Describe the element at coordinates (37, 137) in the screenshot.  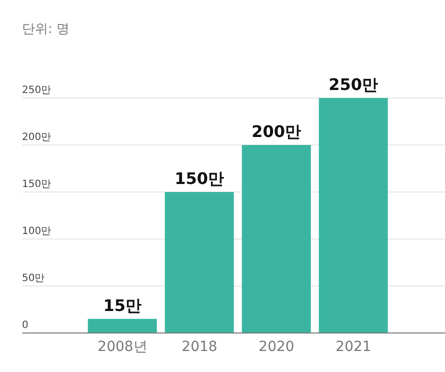
I see `y-tick-label: 200만` at that location.